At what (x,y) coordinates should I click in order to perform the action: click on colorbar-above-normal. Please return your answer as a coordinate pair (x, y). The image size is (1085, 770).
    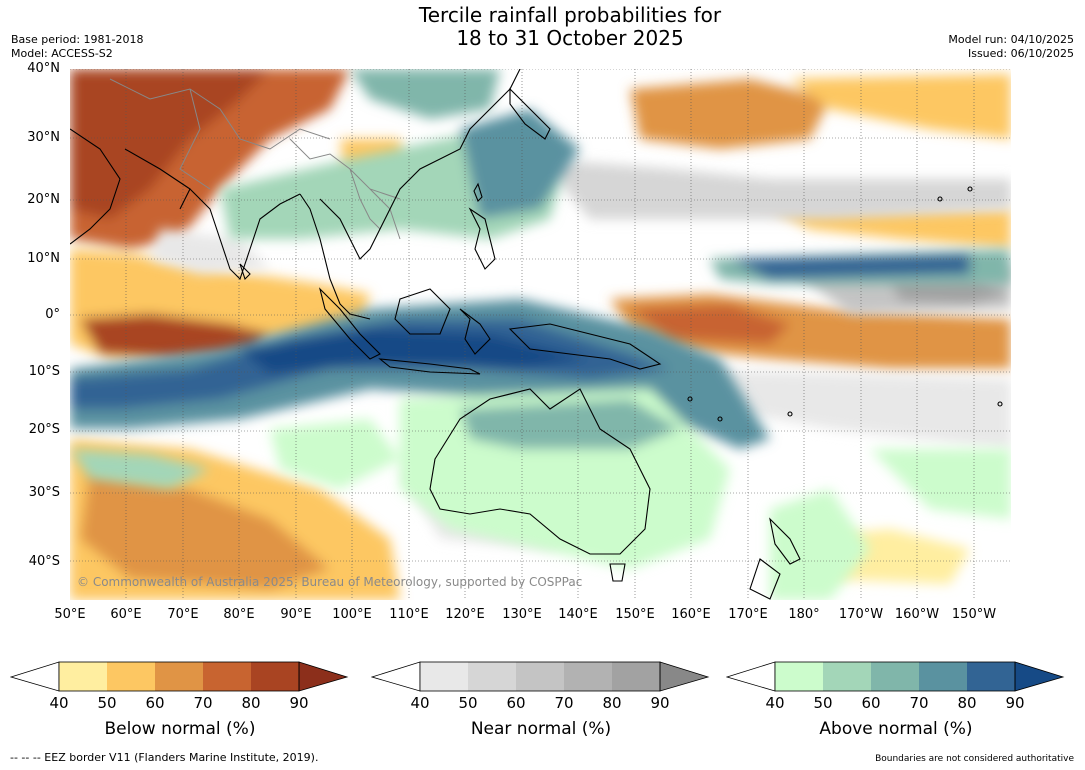
    Looking at the image, I should click on (895, 677).